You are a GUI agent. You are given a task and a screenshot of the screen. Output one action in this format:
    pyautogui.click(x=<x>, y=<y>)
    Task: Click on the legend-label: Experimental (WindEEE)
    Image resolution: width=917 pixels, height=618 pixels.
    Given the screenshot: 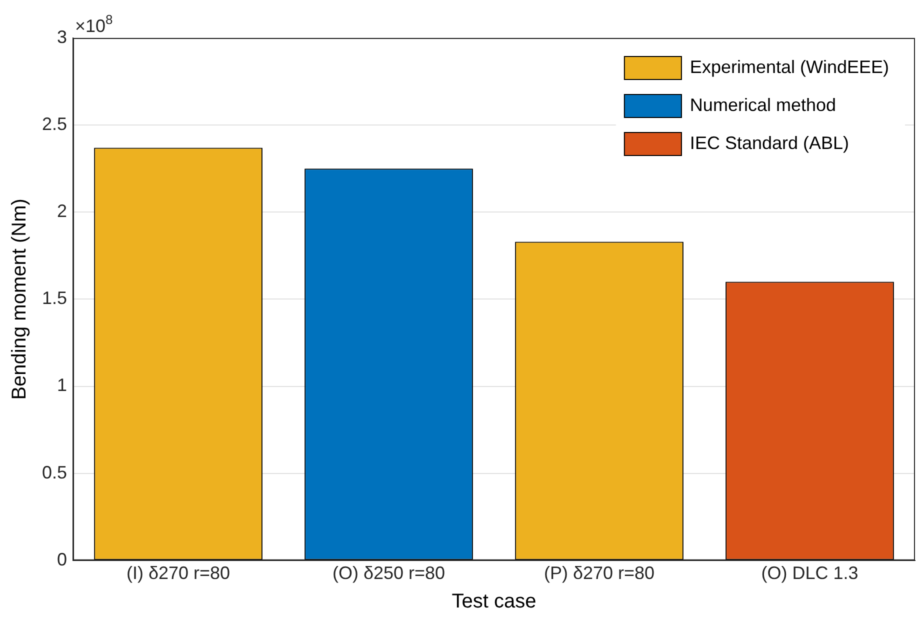 What is the action you would take?
    pyautogui.click(x=790, y=66)
    